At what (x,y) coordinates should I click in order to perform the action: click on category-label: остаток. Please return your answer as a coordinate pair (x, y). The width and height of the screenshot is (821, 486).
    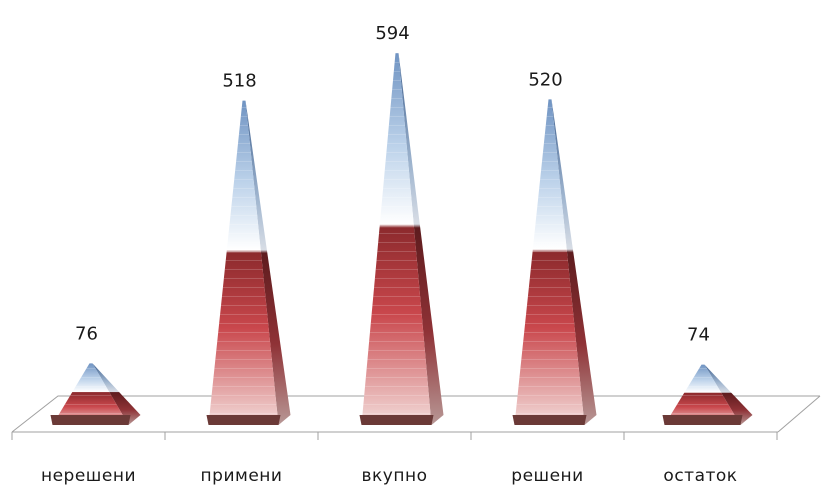
    Looking at the image, I should click on (700, 476).